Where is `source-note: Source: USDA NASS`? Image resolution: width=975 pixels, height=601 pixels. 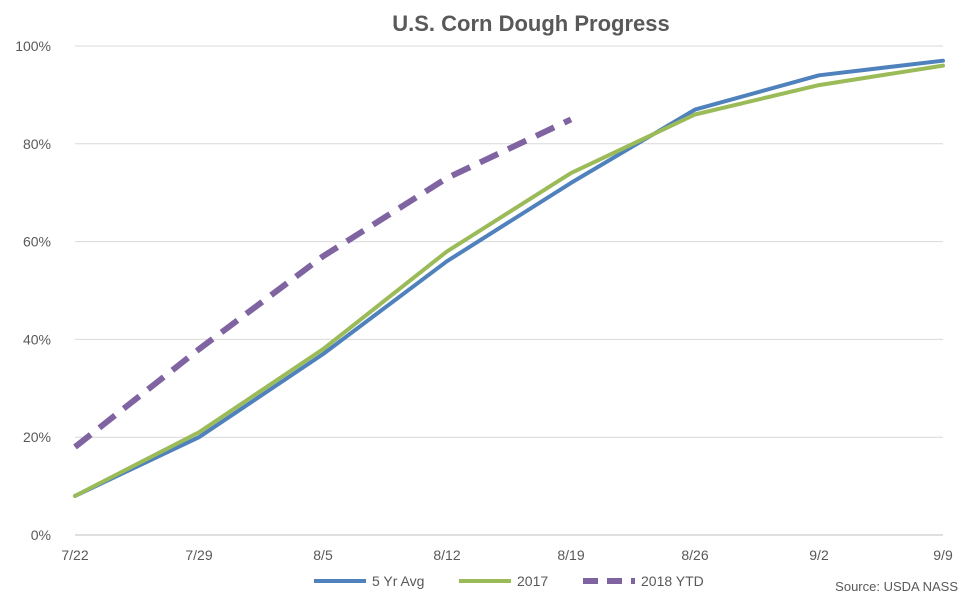 source-note: Source: USDA NASS is located at coordinates (896, 586).